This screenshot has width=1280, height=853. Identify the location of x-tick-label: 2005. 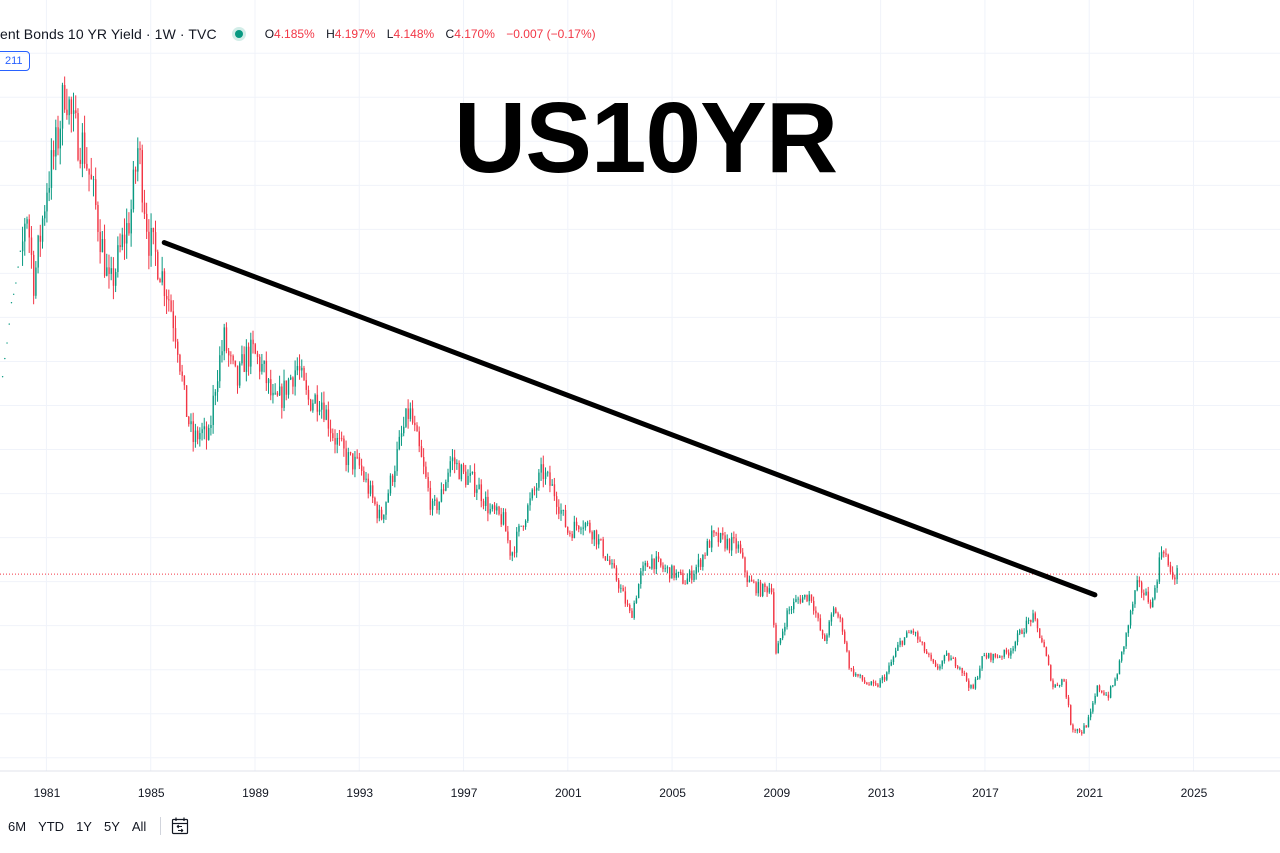
(672, 793).